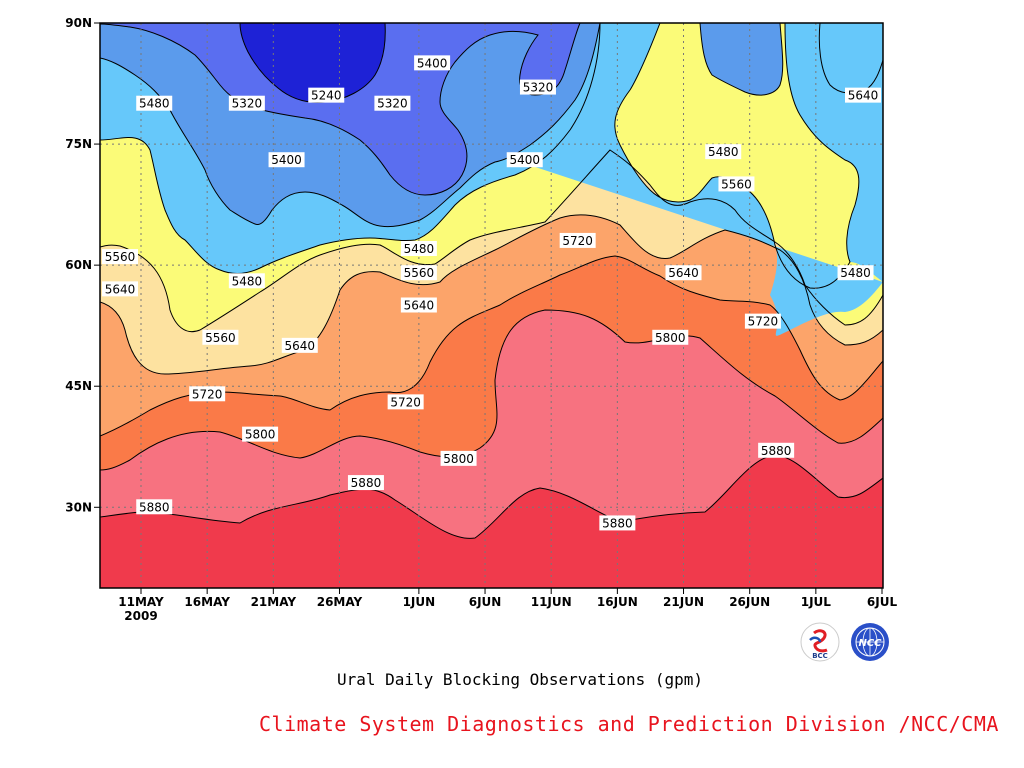 The image size is (1024, 768). Describe the element at coordinates (140, 616) in the screenshot. I see `x-year-label: 2009` at that location.